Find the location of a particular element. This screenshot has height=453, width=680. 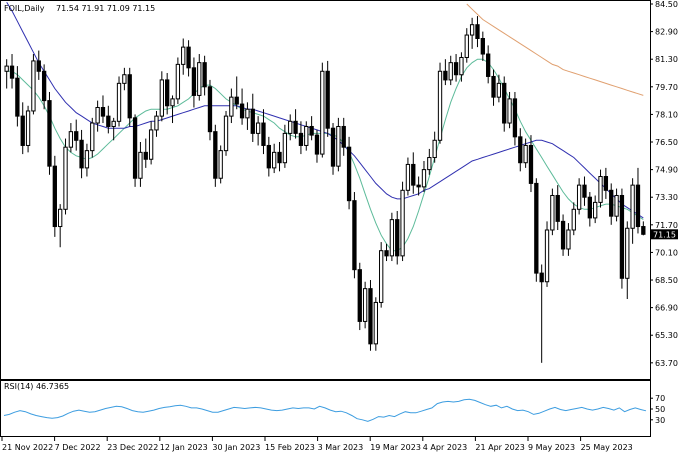

rsi-line is located at coordinates (325, 410).